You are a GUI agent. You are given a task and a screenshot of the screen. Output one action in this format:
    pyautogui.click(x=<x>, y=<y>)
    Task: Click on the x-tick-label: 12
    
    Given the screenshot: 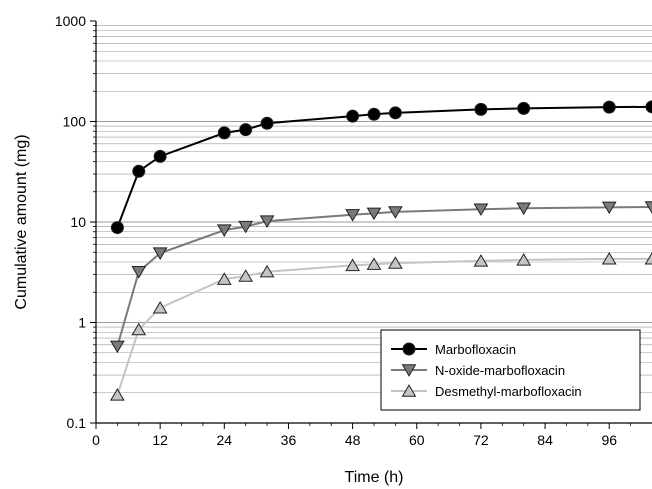 What is the action you would take?
    pyautogui.click(x=160, y=440)
    